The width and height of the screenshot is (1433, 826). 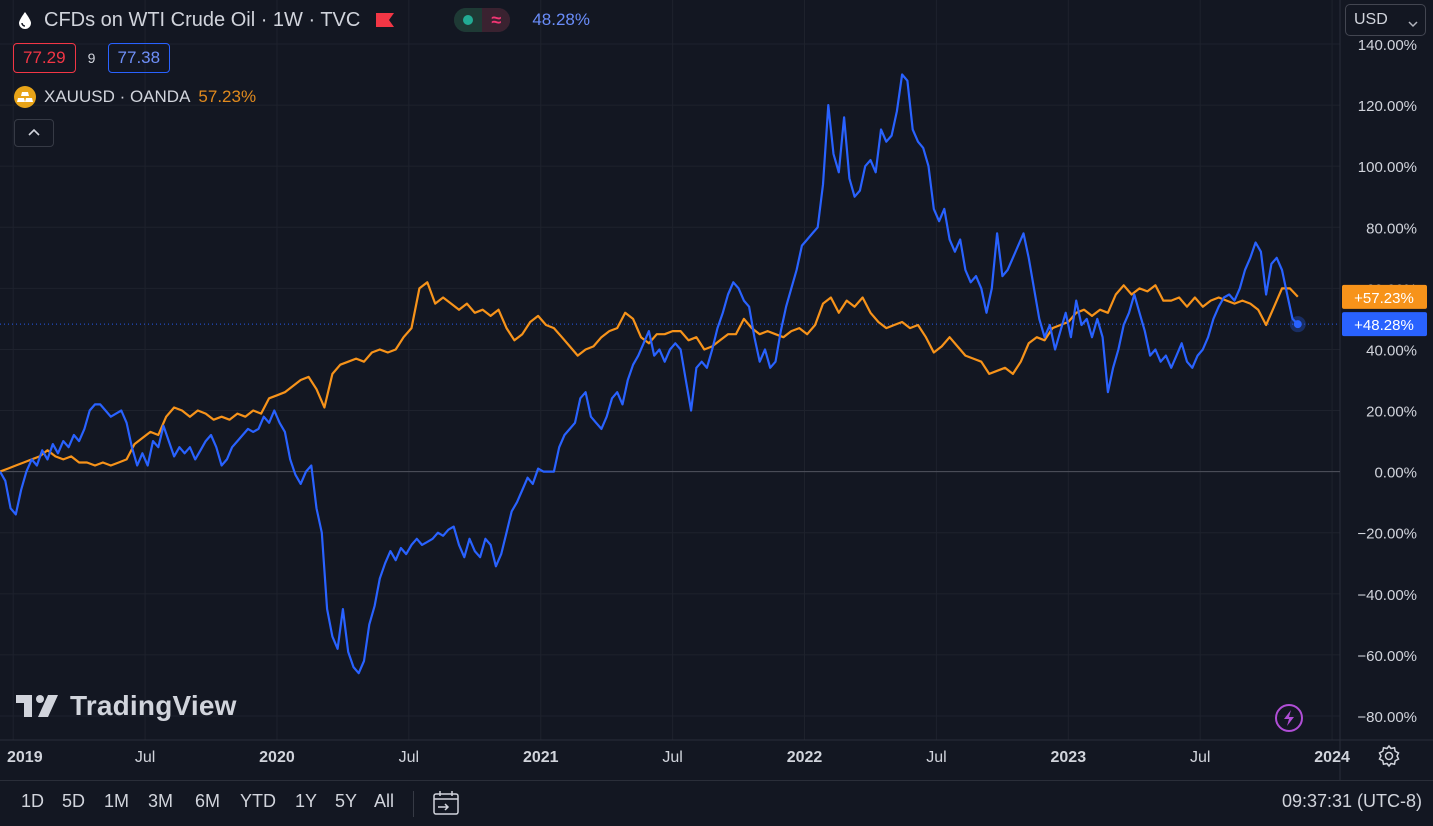 What do you see at coordinates (277, 757) in the screenshot?
I see `x-tick-label: 2020` at bounding box center [277, 757].